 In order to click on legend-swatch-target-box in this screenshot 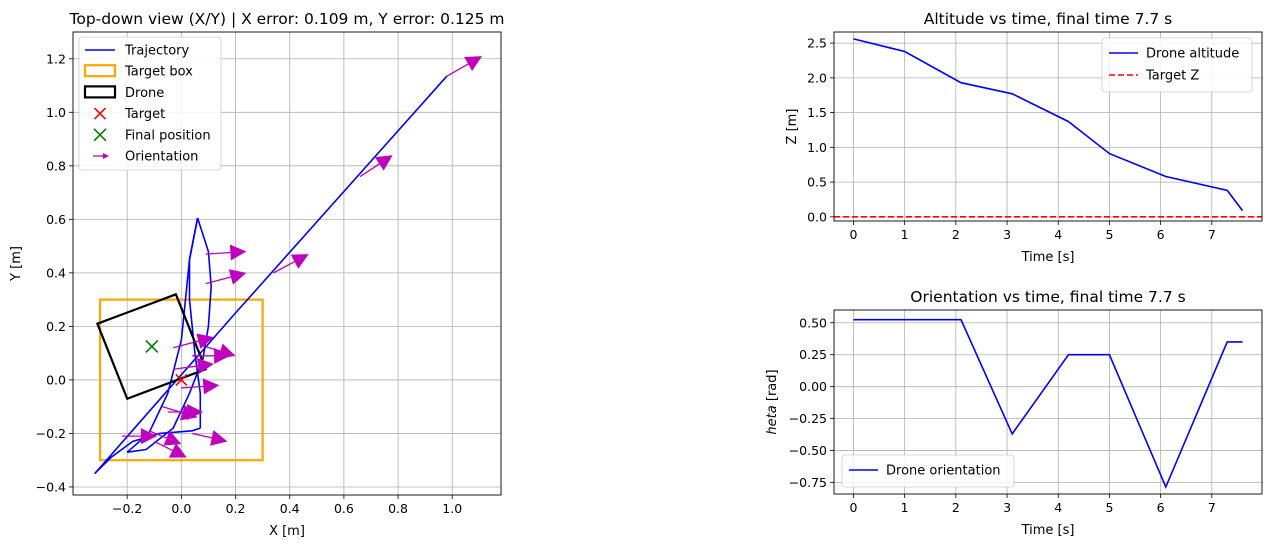, I will do `click(100, 71)`.